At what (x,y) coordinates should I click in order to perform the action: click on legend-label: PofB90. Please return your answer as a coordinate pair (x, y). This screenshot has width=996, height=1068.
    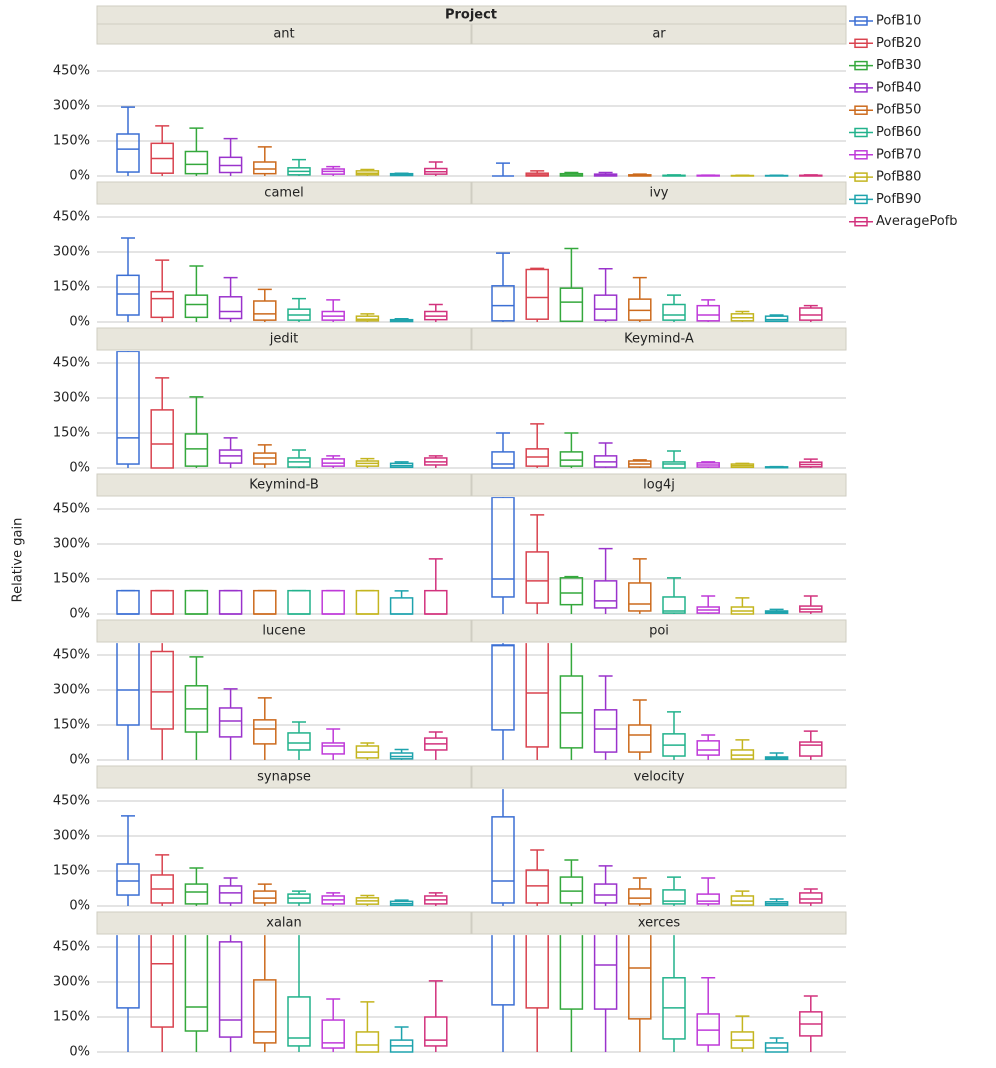
    Looking at the image, I should click on (898, 199).